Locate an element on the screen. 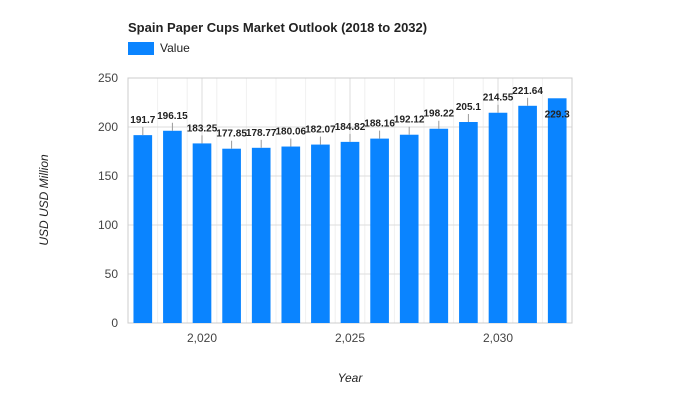 This screenshot has height=400, width=700. data-label: 183.25 is located at coordinates (202, 128).